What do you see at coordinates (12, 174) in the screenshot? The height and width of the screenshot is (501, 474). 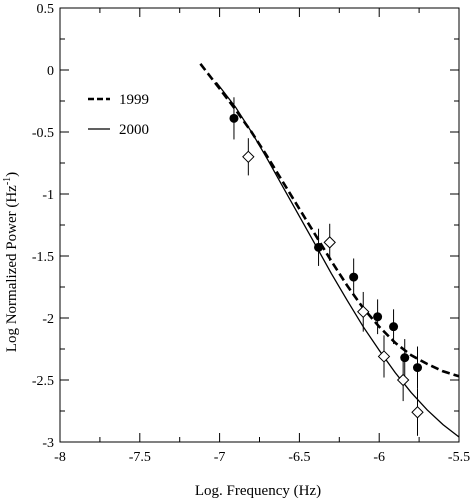 I see `y-axis-label-close: )` at bounding box center [12, 174].